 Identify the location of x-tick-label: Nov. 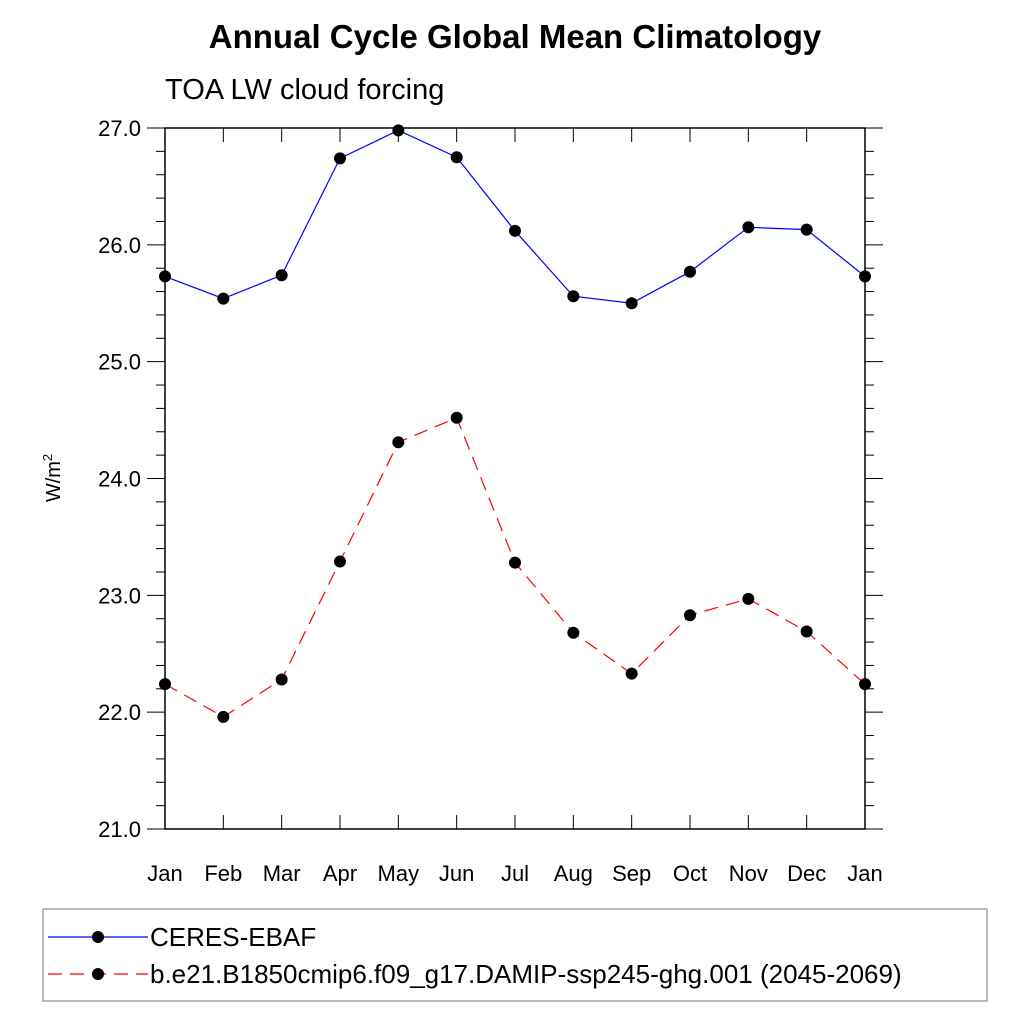
(748, 873).